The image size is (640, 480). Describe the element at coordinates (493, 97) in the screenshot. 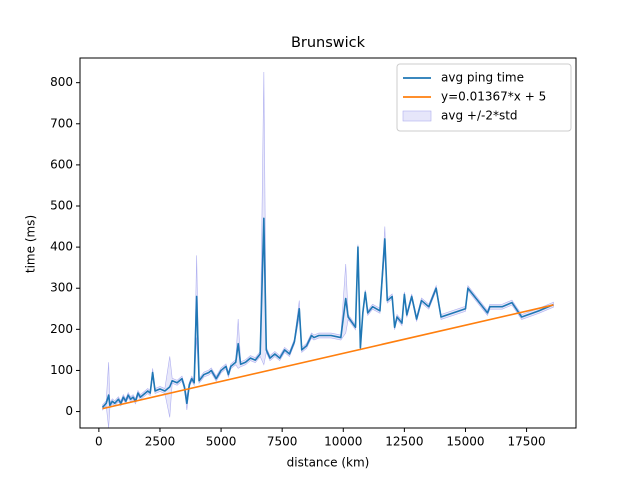

I see `legend-label: y=0.01367*x + 5` at that location.